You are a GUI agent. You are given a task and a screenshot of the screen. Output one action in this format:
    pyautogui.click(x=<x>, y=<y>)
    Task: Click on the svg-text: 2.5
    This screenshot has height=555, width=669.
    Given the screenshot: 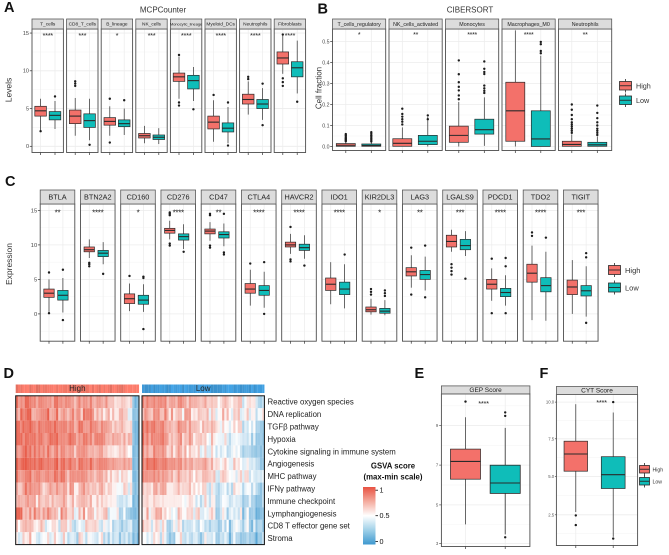 What is the action you would take?
    pyautogui.click(x=551, y=514)
    